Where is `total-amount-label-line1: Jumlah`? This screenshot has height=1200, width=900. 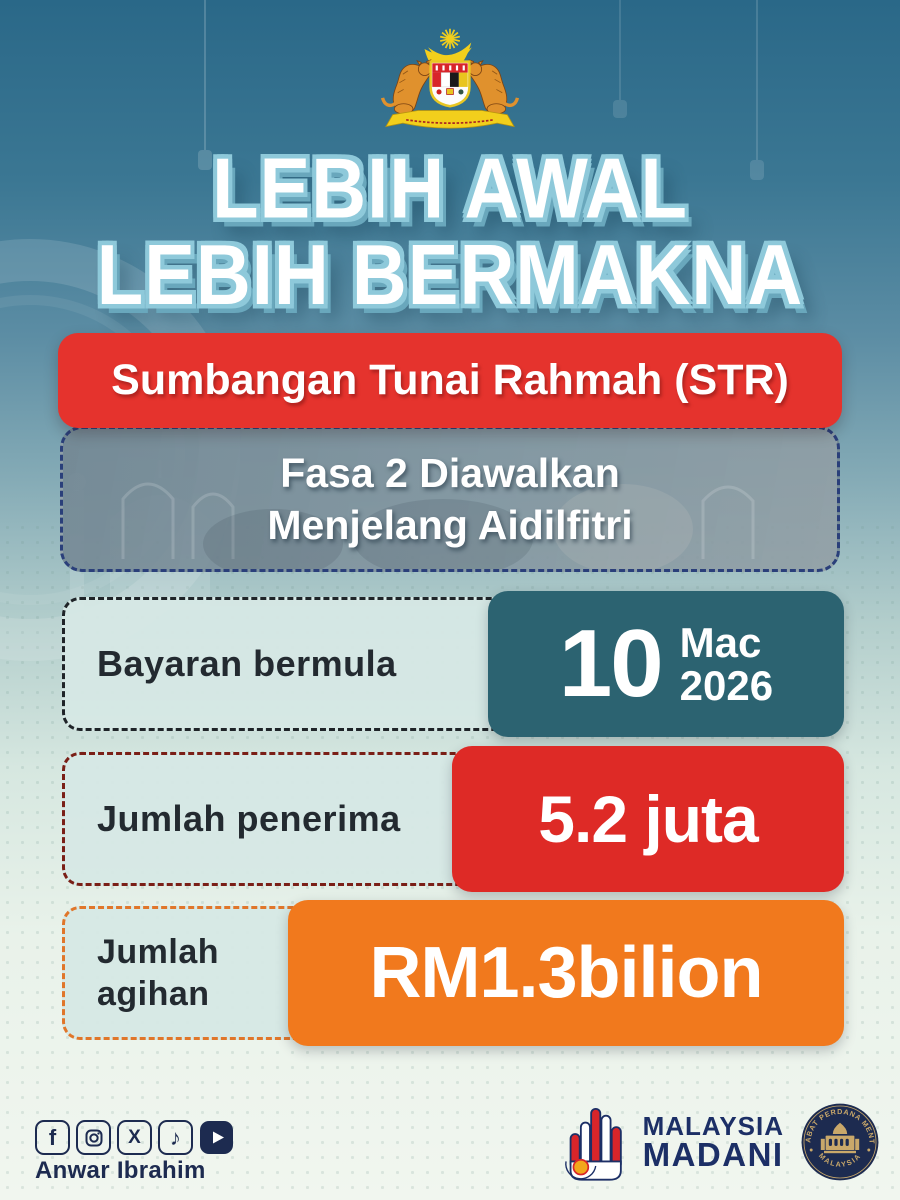 total-amount-label-line1: Jumlah is located at coordinates (158, 952).